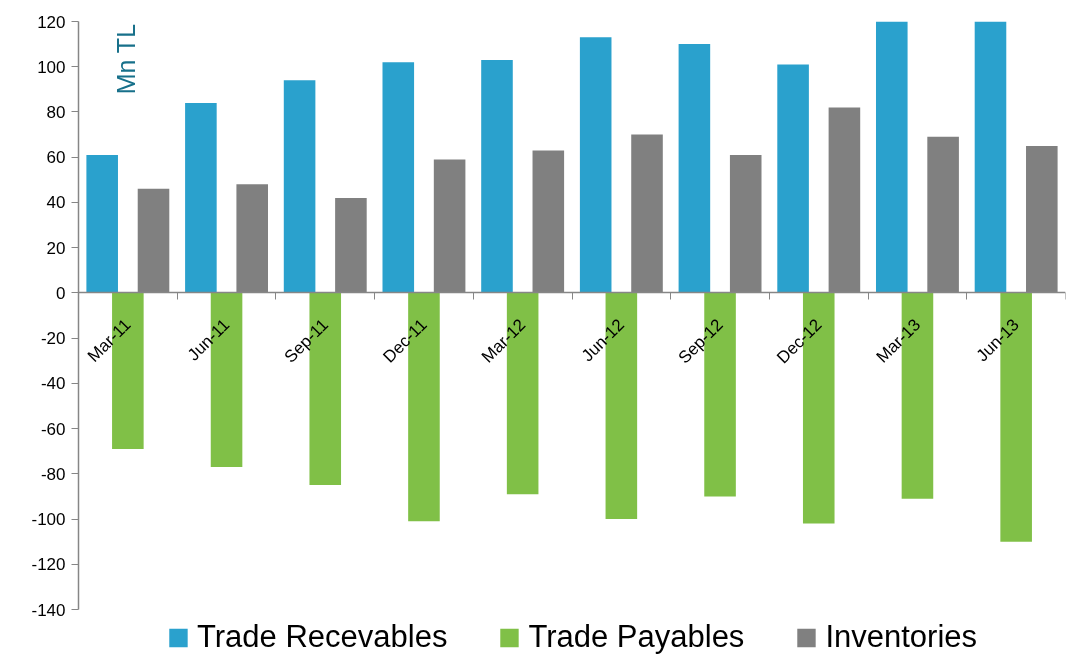  Describe the element at coordinates (53, 429) in the screenshot. I see `y-tick-label: -60` at that location.